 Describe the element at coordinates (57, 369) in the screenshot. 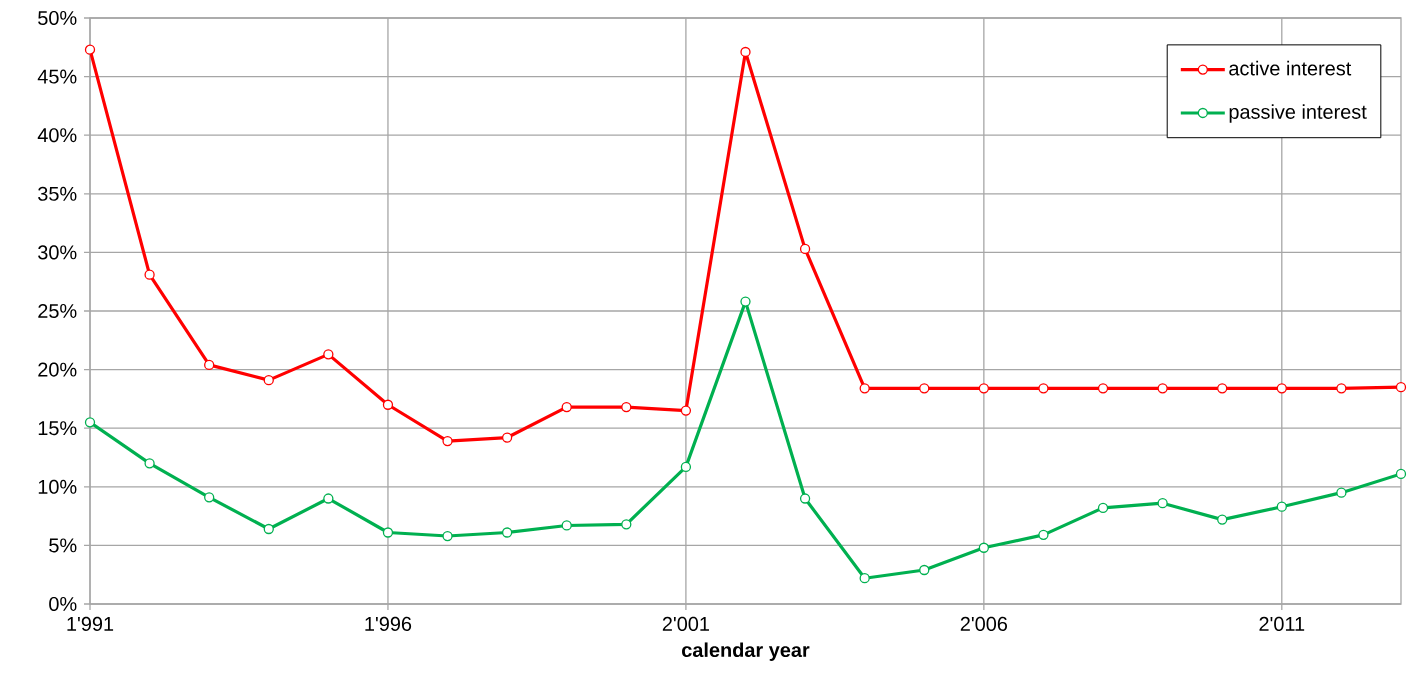

I see `y-tick-label: 20%` at that location.